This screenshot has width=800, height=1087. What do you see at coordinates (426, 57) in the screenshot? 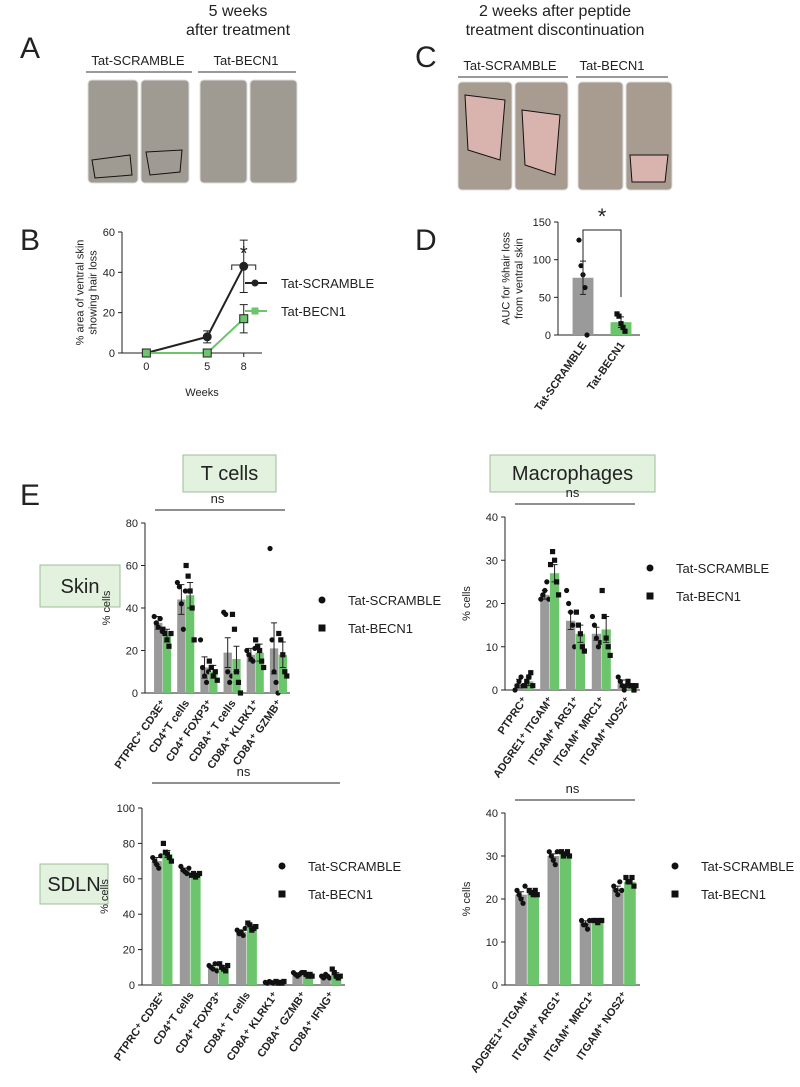
I see `panel-letter: C` at bounding box center [426, 57].